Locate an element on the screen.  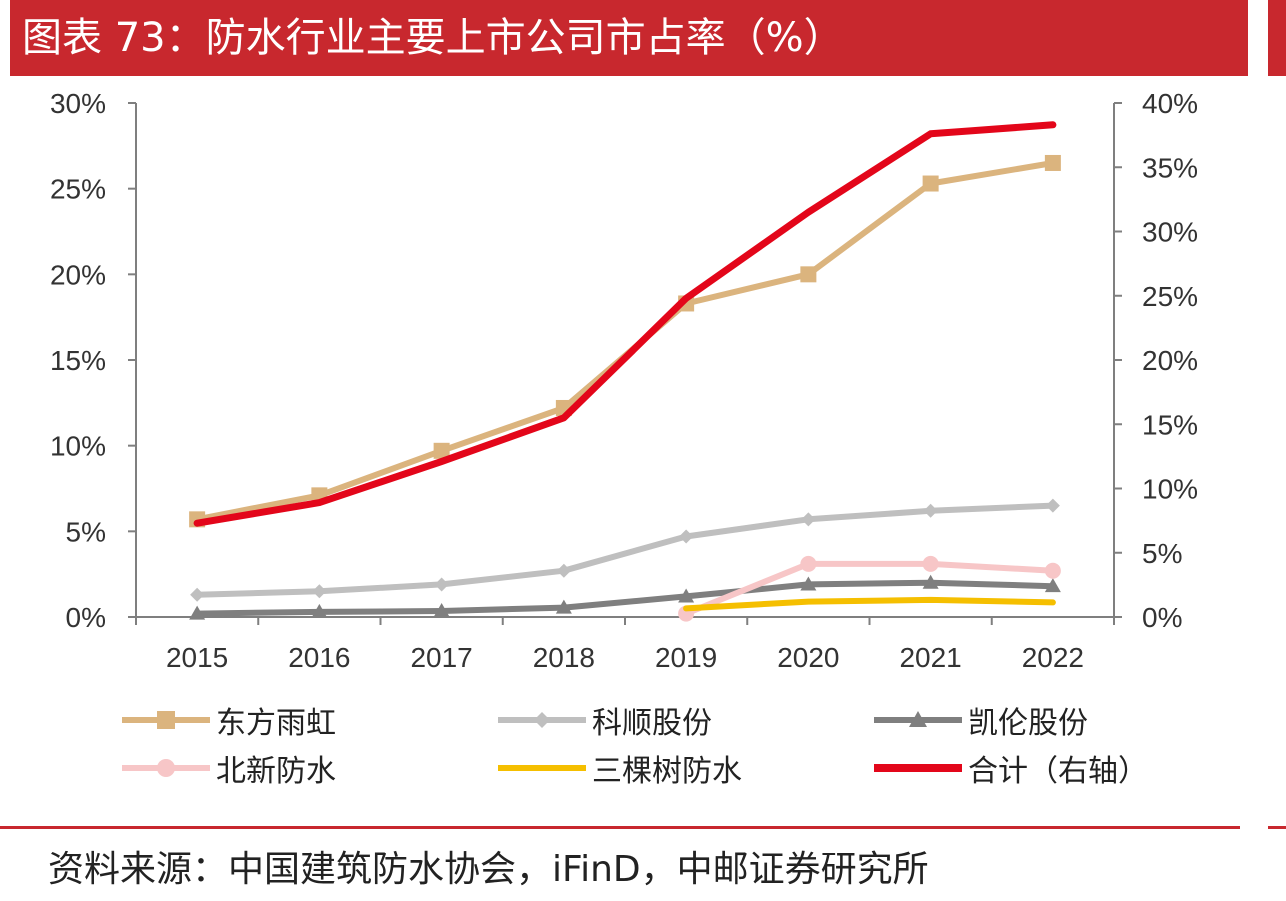
legend-label: 凯伦股份 is located at coordinates (1028, 723).